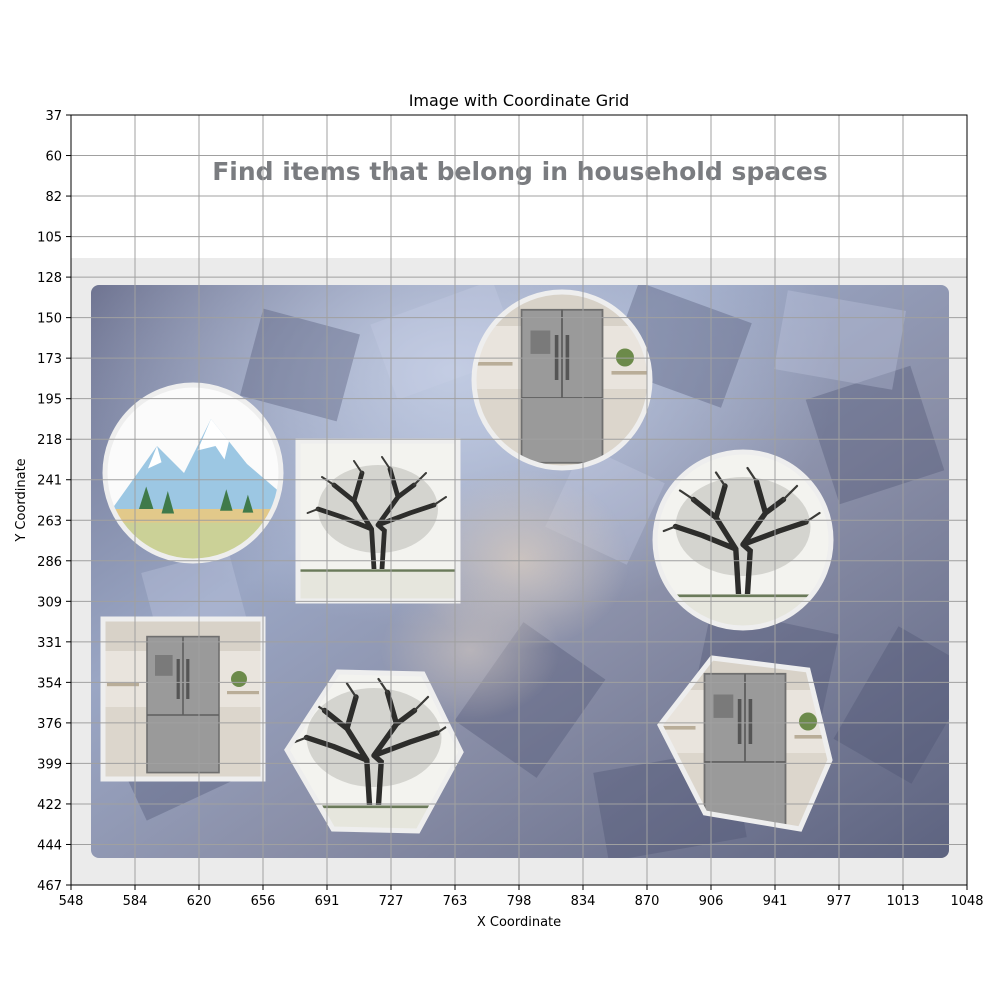  Describe the element at coordinates (49, 562) in the screenshot. I see `y-tick-label: 286` at that location.